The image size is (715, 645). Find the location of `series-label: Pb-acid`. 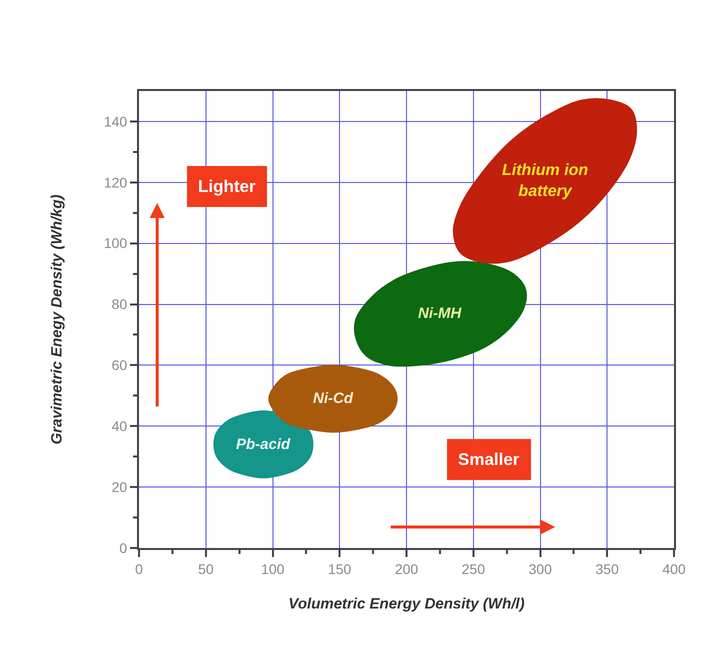

series-label: Pb-acid is located at coordinates (264, 444).